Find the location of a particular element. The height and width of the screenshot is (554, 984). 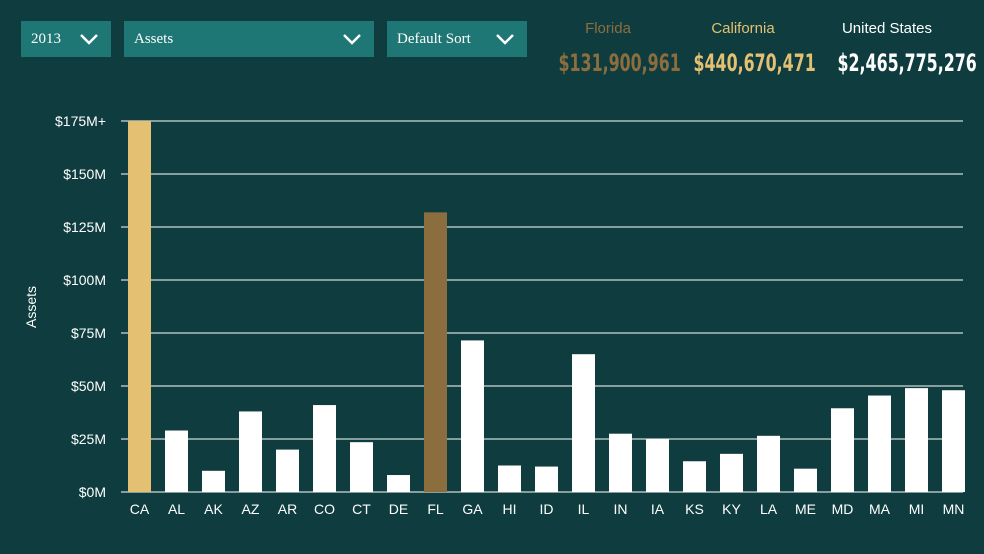

bar-fl is located at coordinates (435, 352).